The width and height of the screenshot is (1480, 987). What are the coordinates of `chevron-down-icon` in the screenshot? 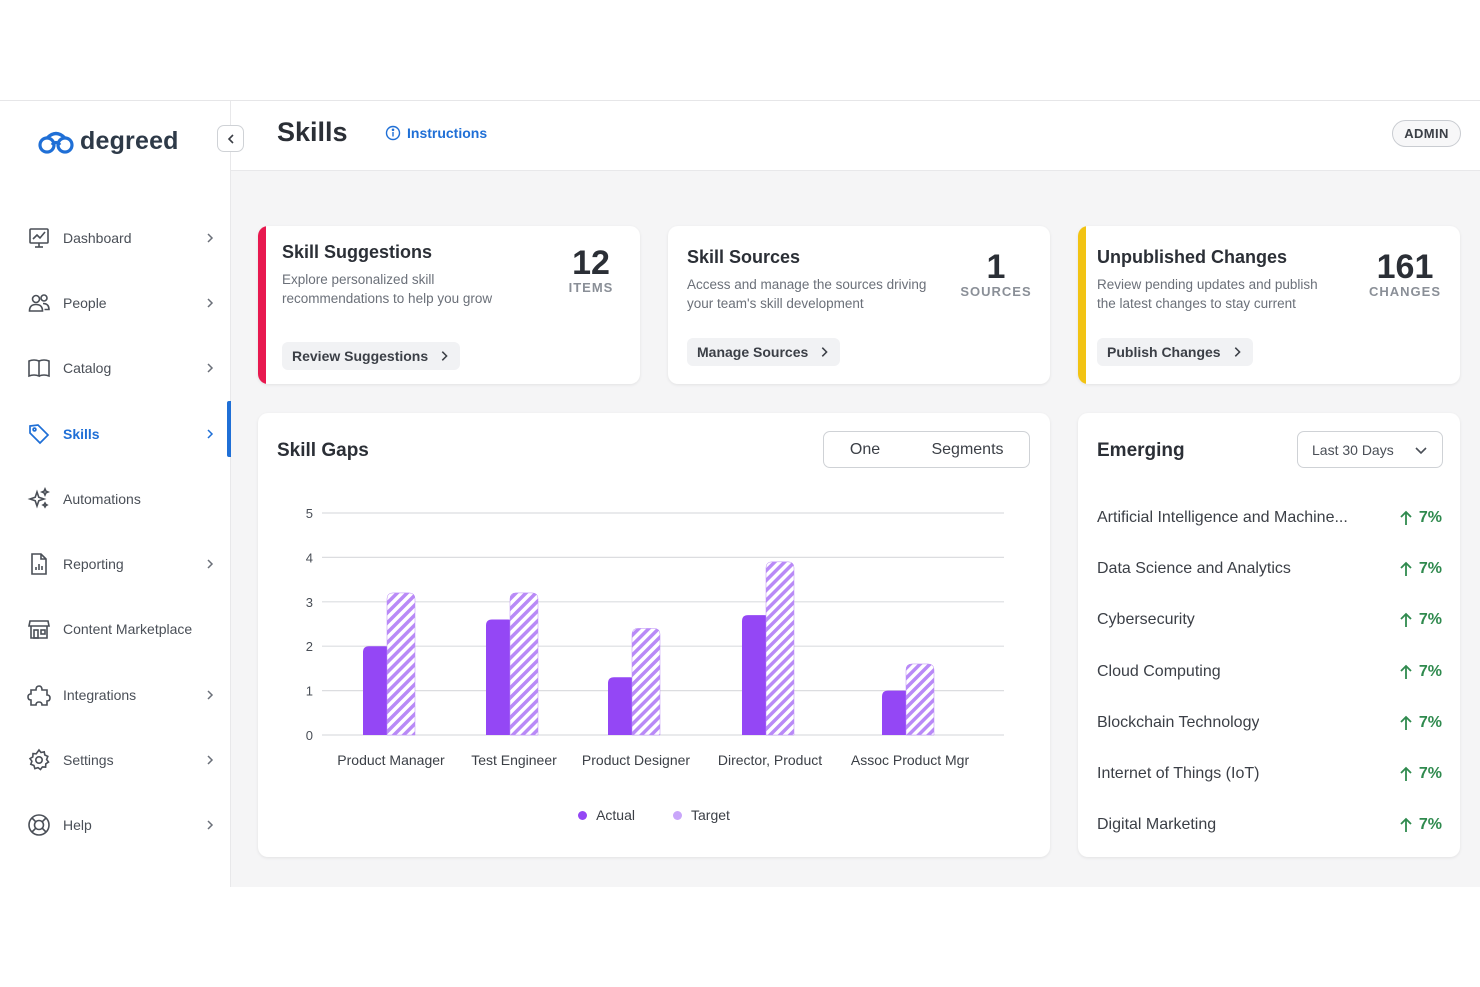 It's located at (1421, 450).